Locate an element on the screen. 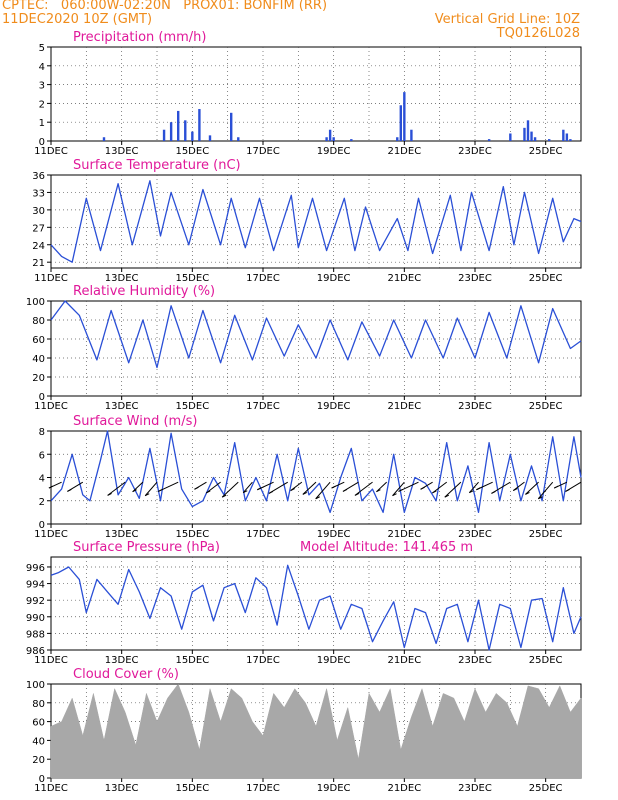 This screenshot has width=618, height=800. y-tick-label: 996 is located at coordinates (35, 568).